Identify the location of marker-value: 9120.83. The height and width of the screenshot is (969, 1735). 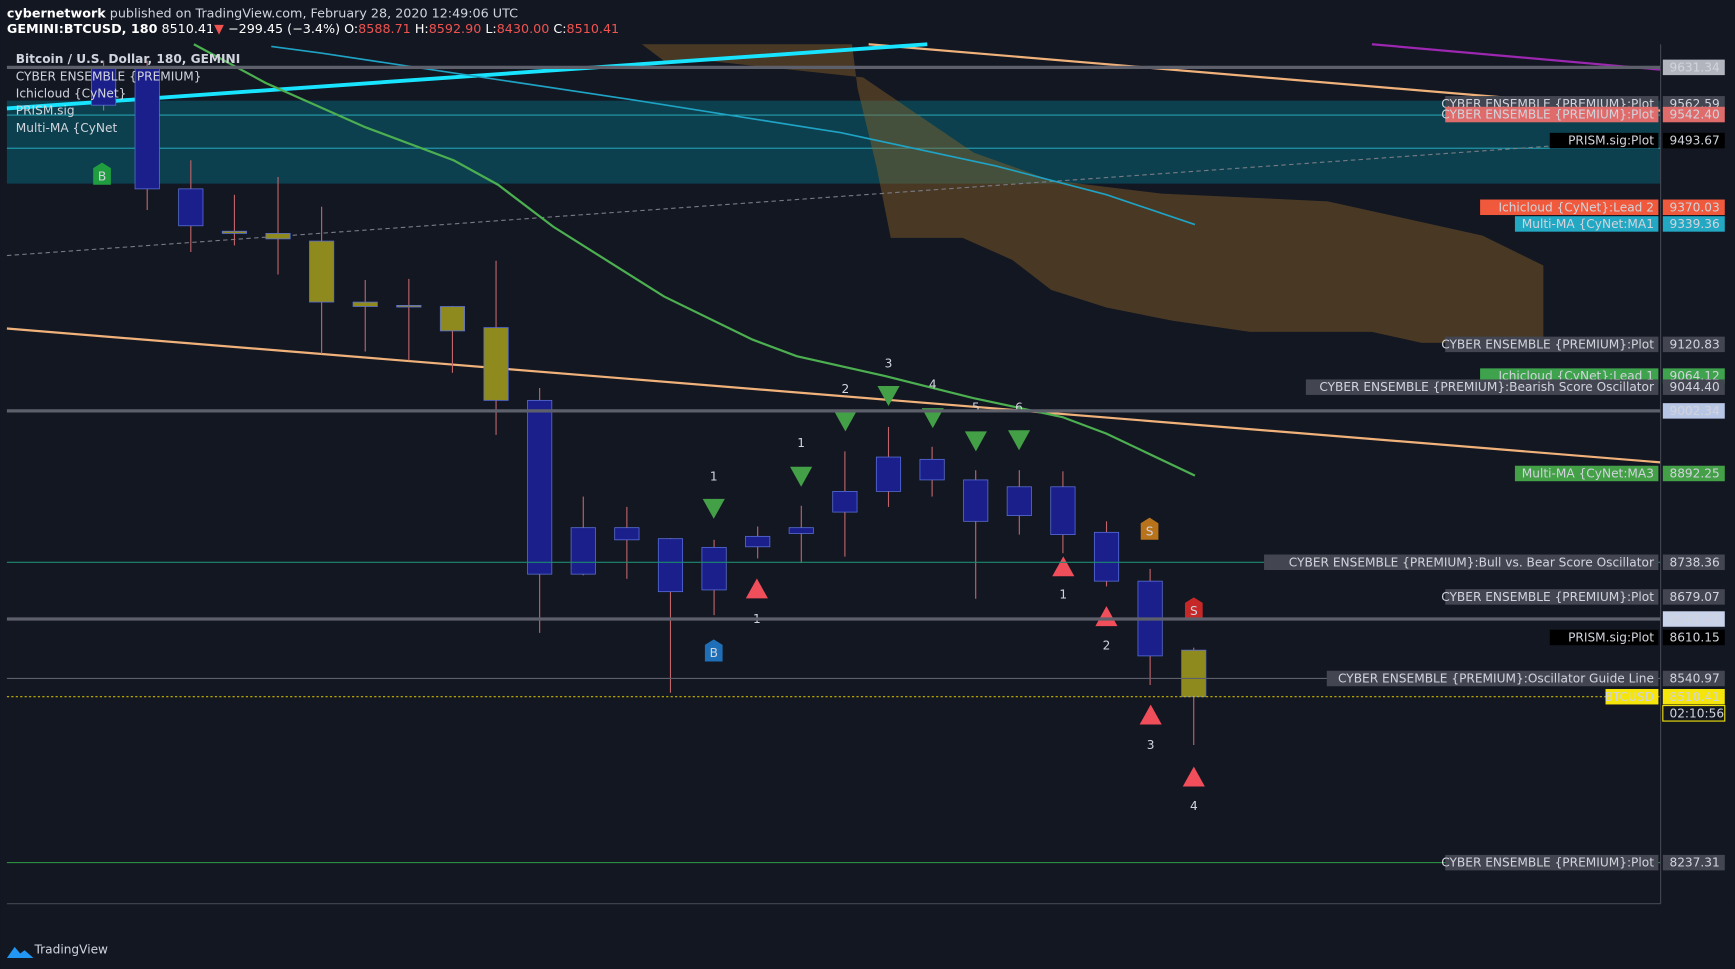
(1694, 344).